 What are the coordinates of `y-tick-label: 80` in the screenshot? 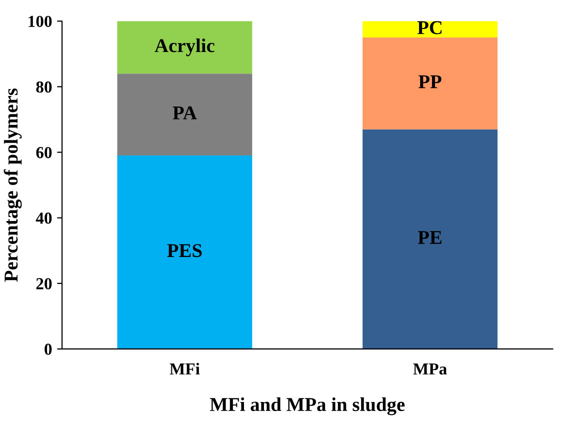 It's located at (44, 87).